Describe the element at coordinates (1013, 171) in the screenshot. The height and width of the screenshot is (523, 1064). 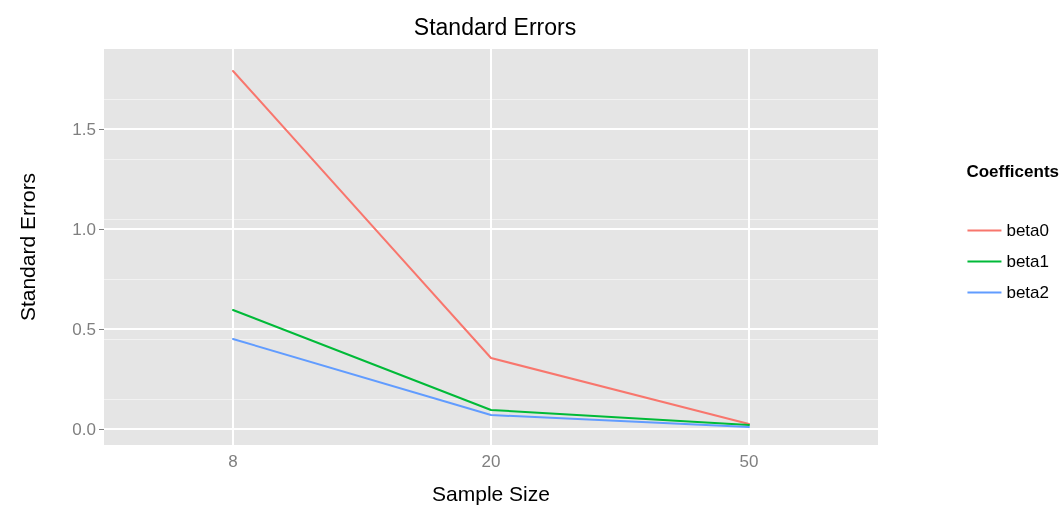
I see `legend-title: Coefficents` at that location.